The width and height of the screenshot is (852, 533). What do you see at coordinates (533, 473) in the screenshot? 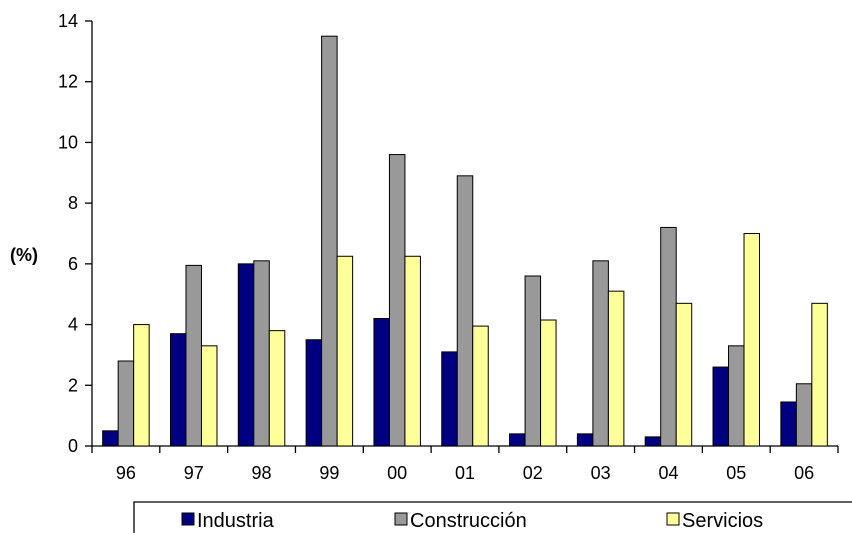
I see `x-tick-label: 02` at bounding box center [533, 473].